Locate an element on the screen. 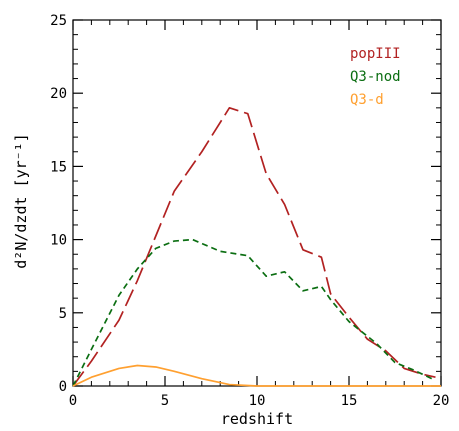 This screenshot has height=431, width=459. legend-entry-q3-d: Q3-d is located at coordinates (367, 100).